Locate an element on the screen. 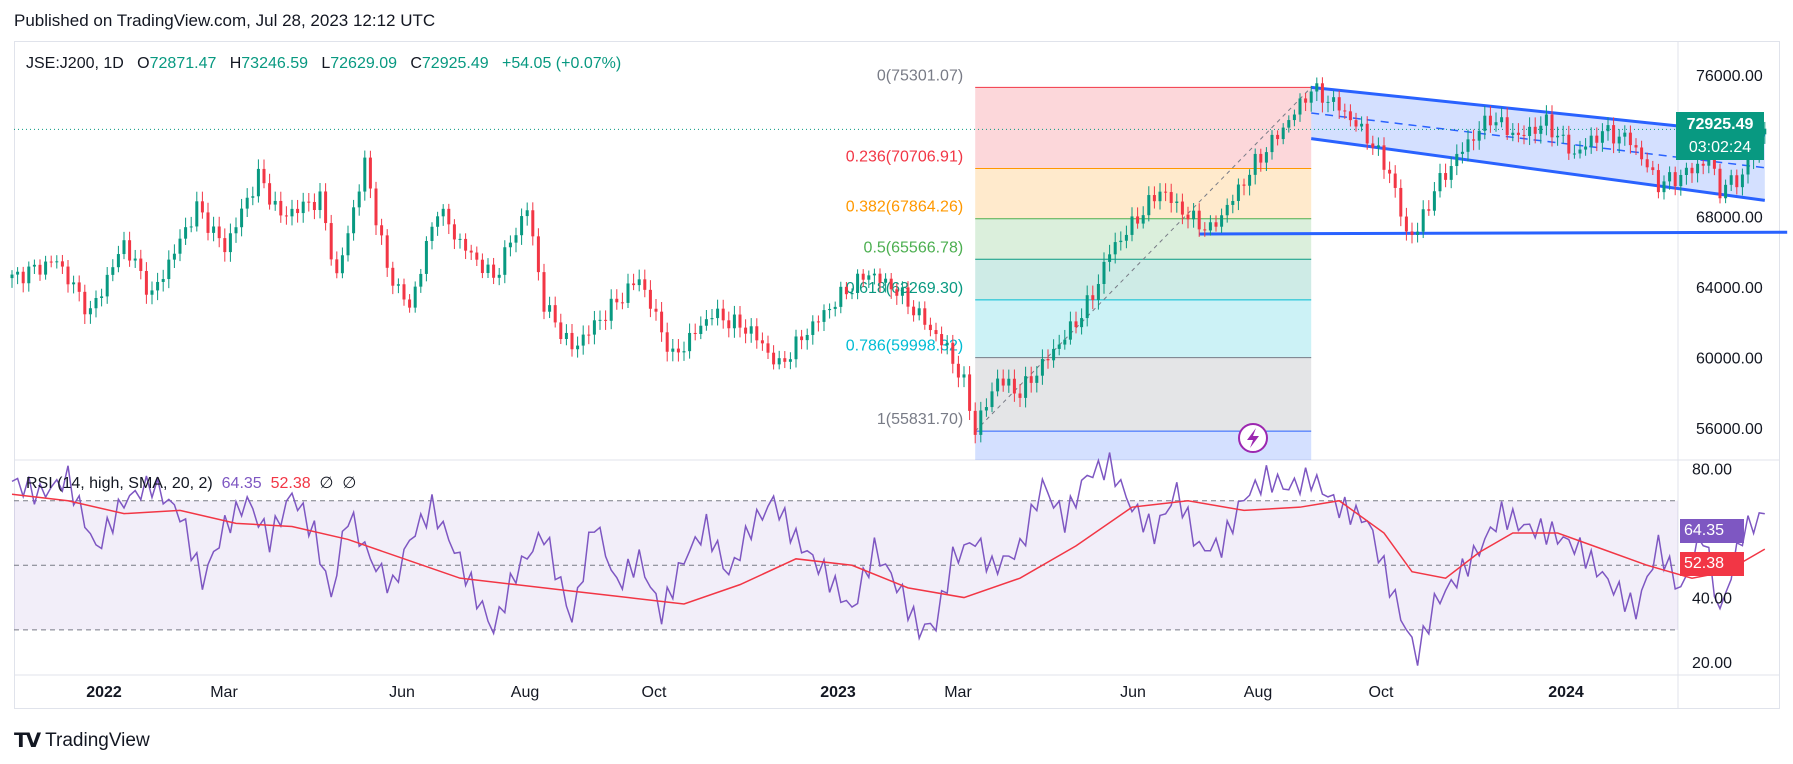 The width and height of the screenshot is (1793, 764). rsi-axis-tick: 40.00 is located at coordinates (1712, 599).